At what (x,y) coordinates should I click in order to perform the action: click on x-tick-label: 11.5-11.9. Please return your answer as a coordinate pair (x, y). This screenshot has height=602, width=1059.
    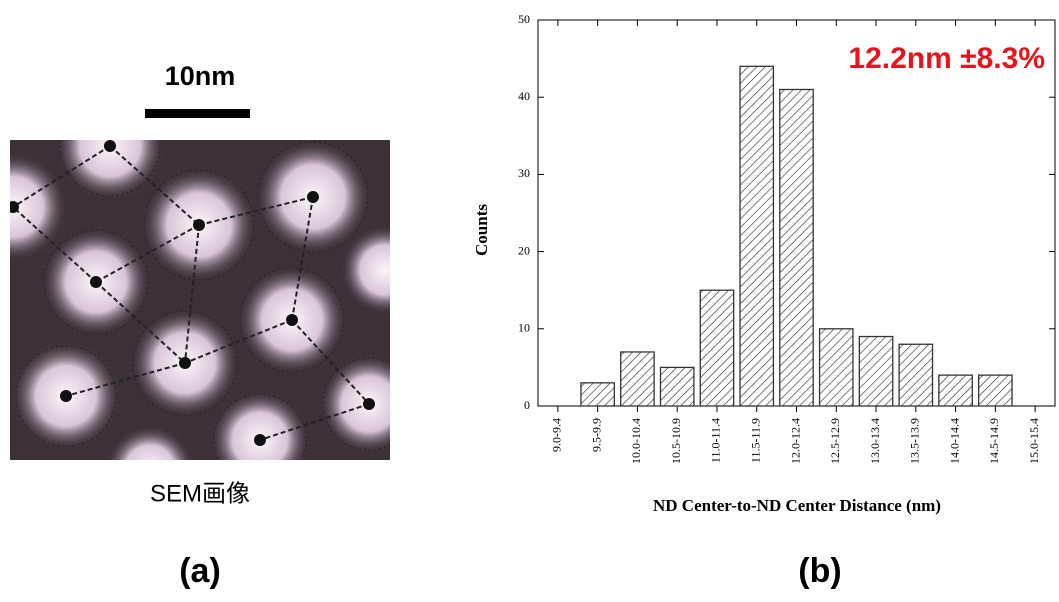
    Looking at the image, I should click on (755, 440).